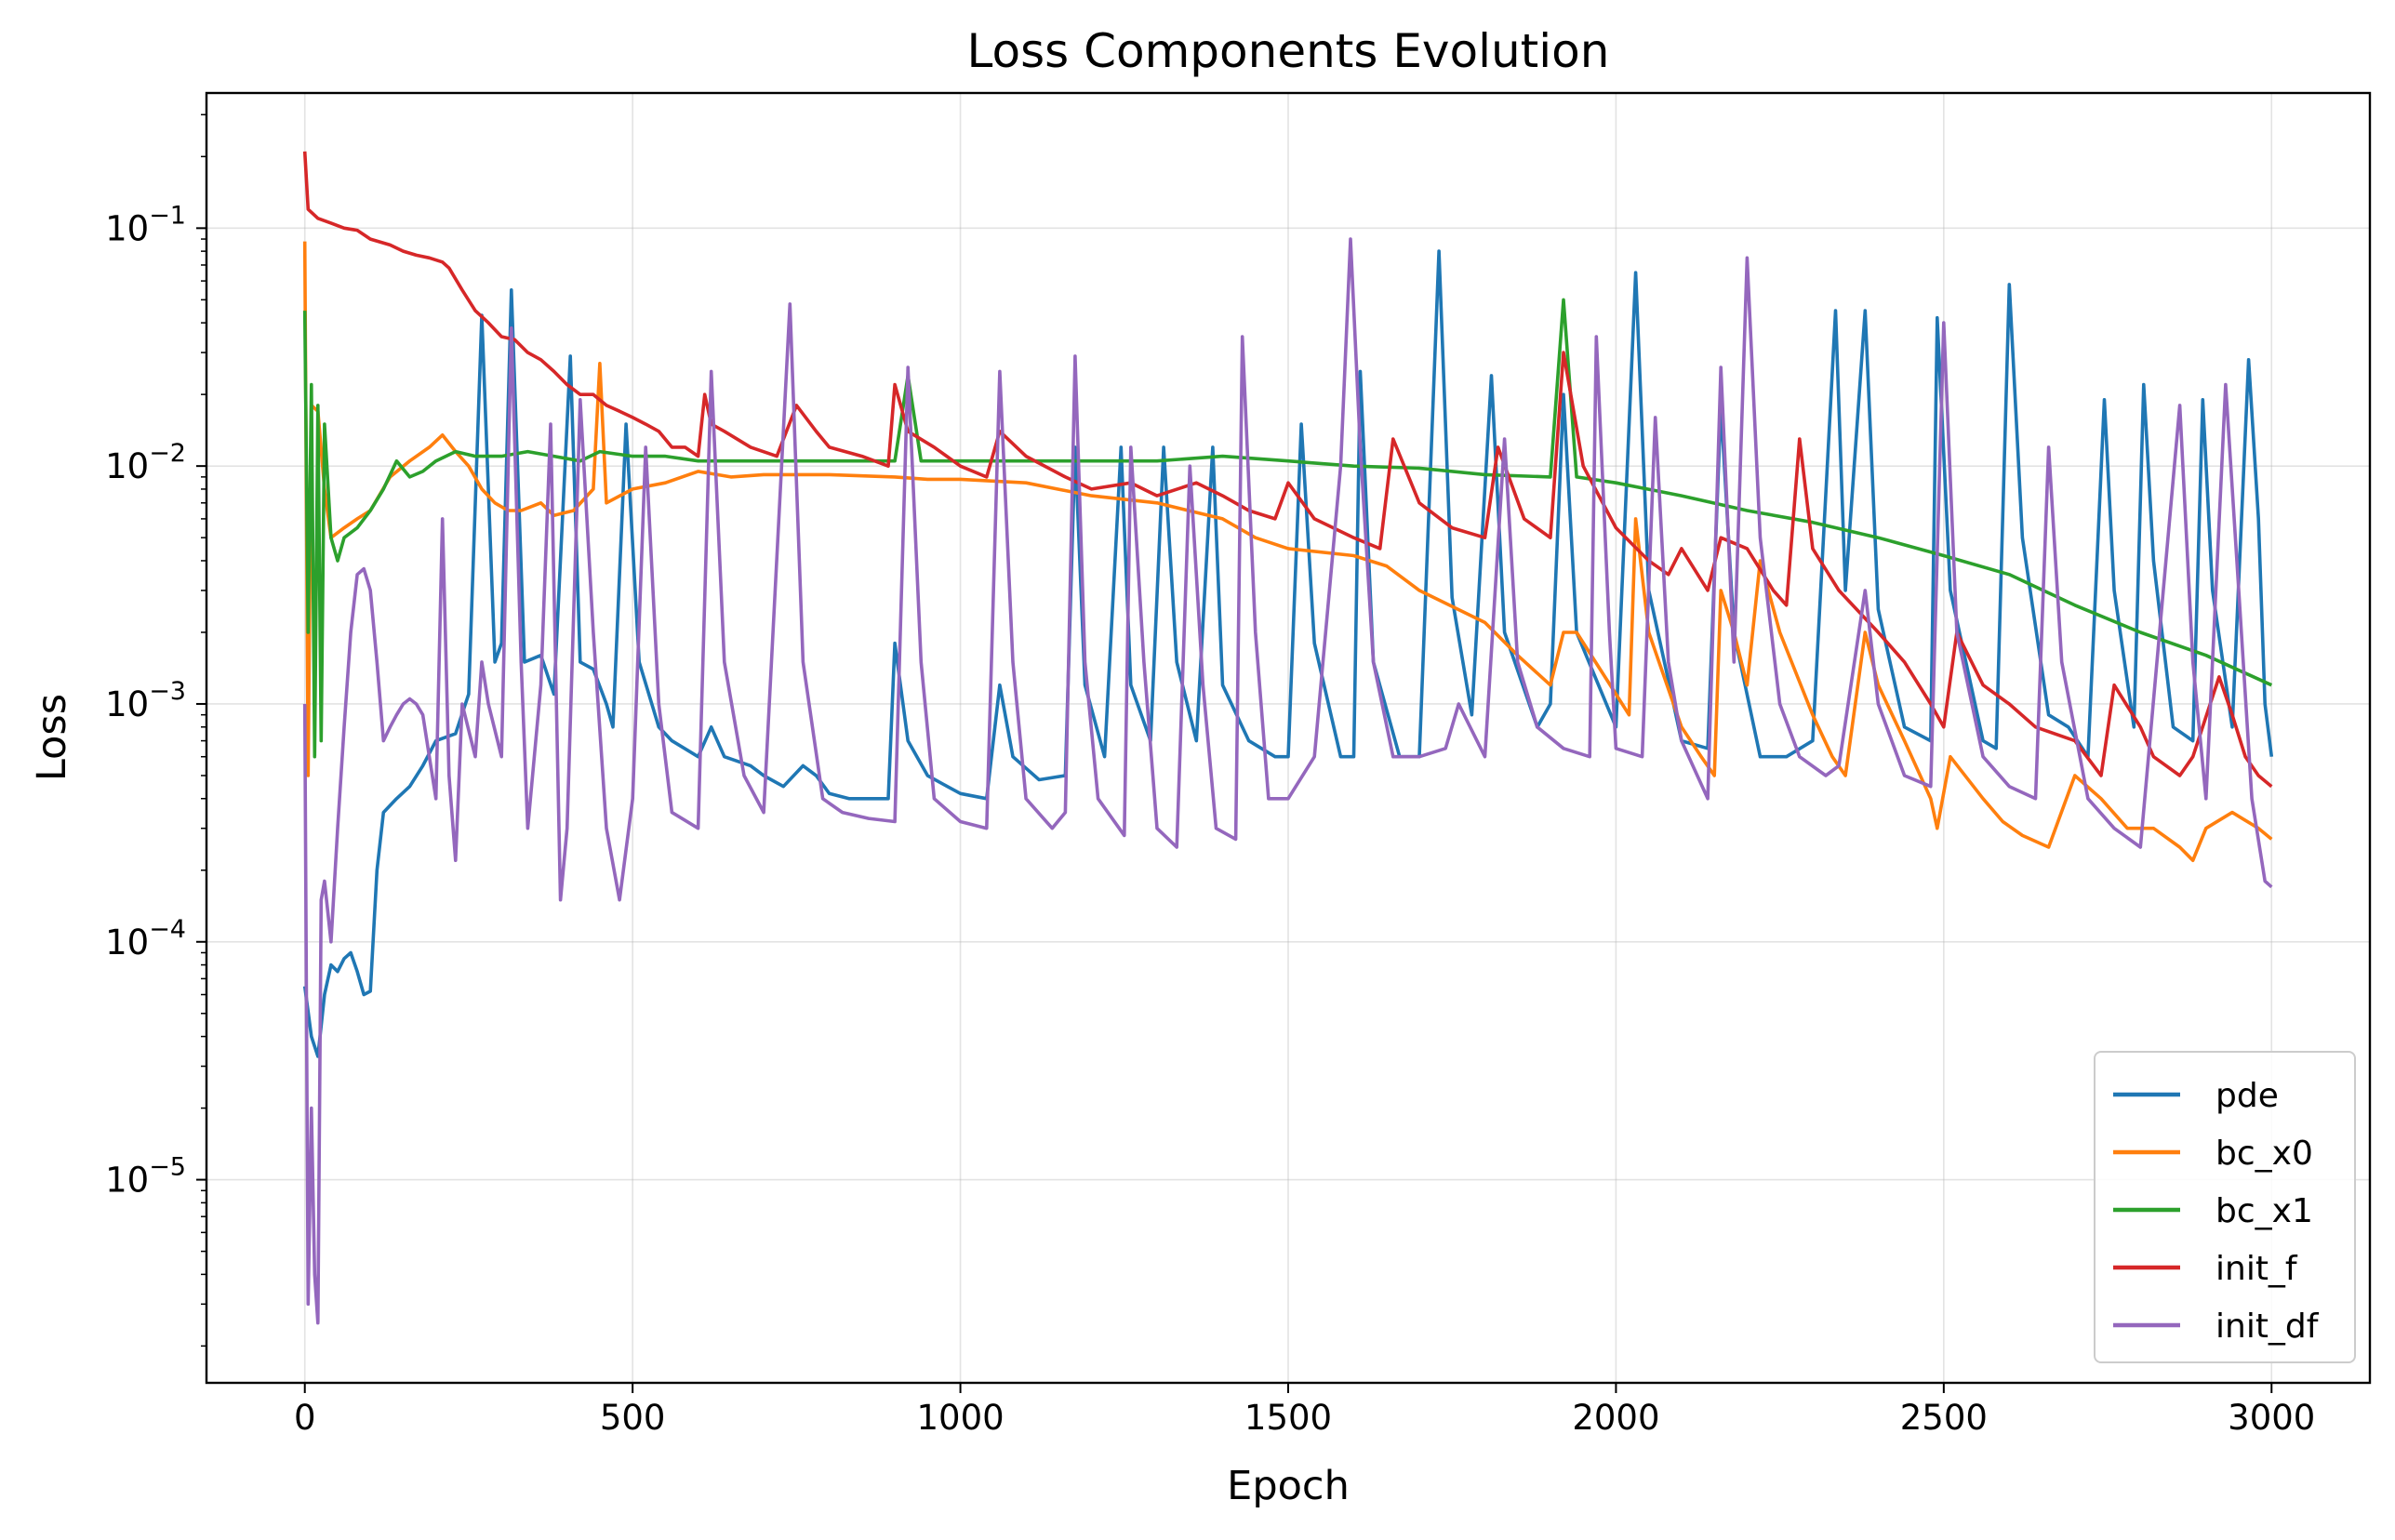  I want to click on legend-label-bc-x1: bc_x1, so click(2264, 1211).